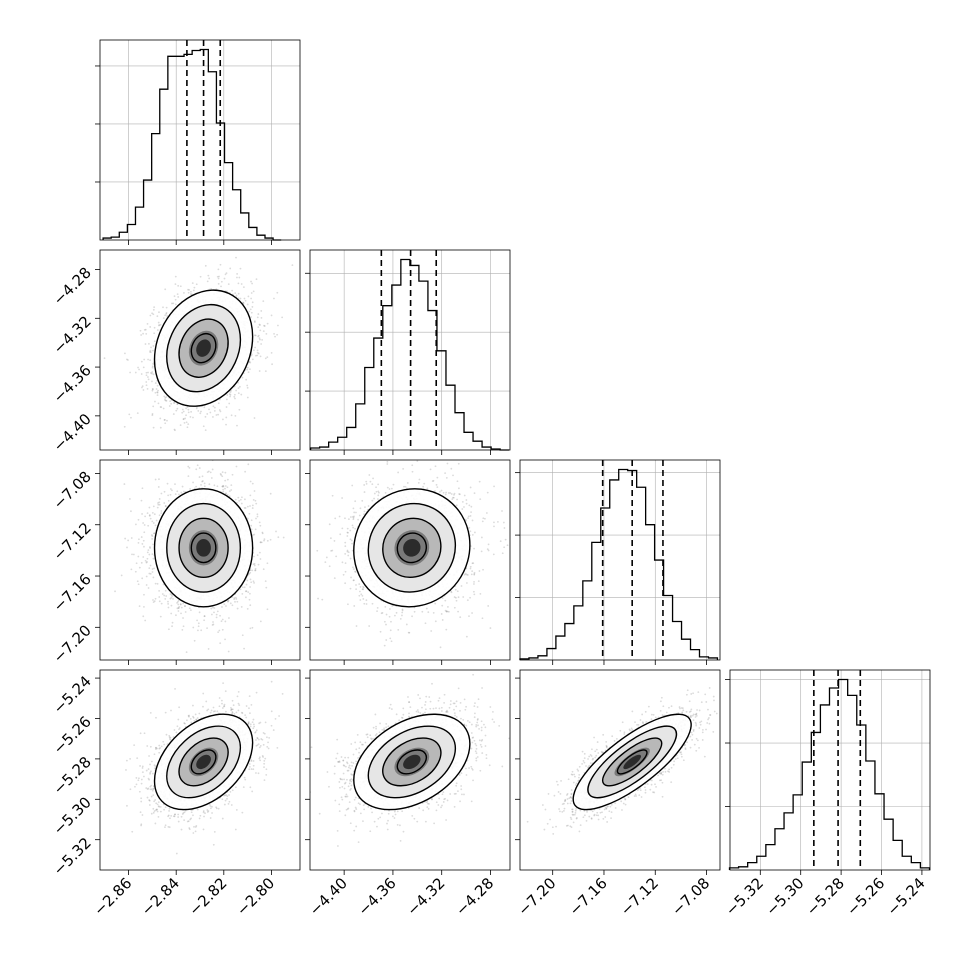  What do you see at coordinates (72, 286) in the screenshot?
I see `y-tick-label: −4.28` at bounding box center [72, 286].